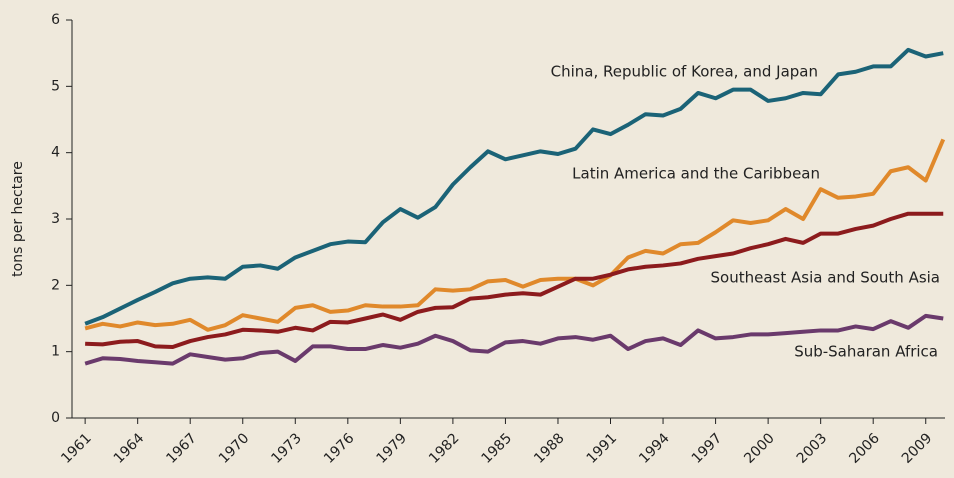  What do you see at coordinates (866, 352) in the screenshot?
I see `series-label: Sub-Saharan Africa` at bounding box center [866, 352].